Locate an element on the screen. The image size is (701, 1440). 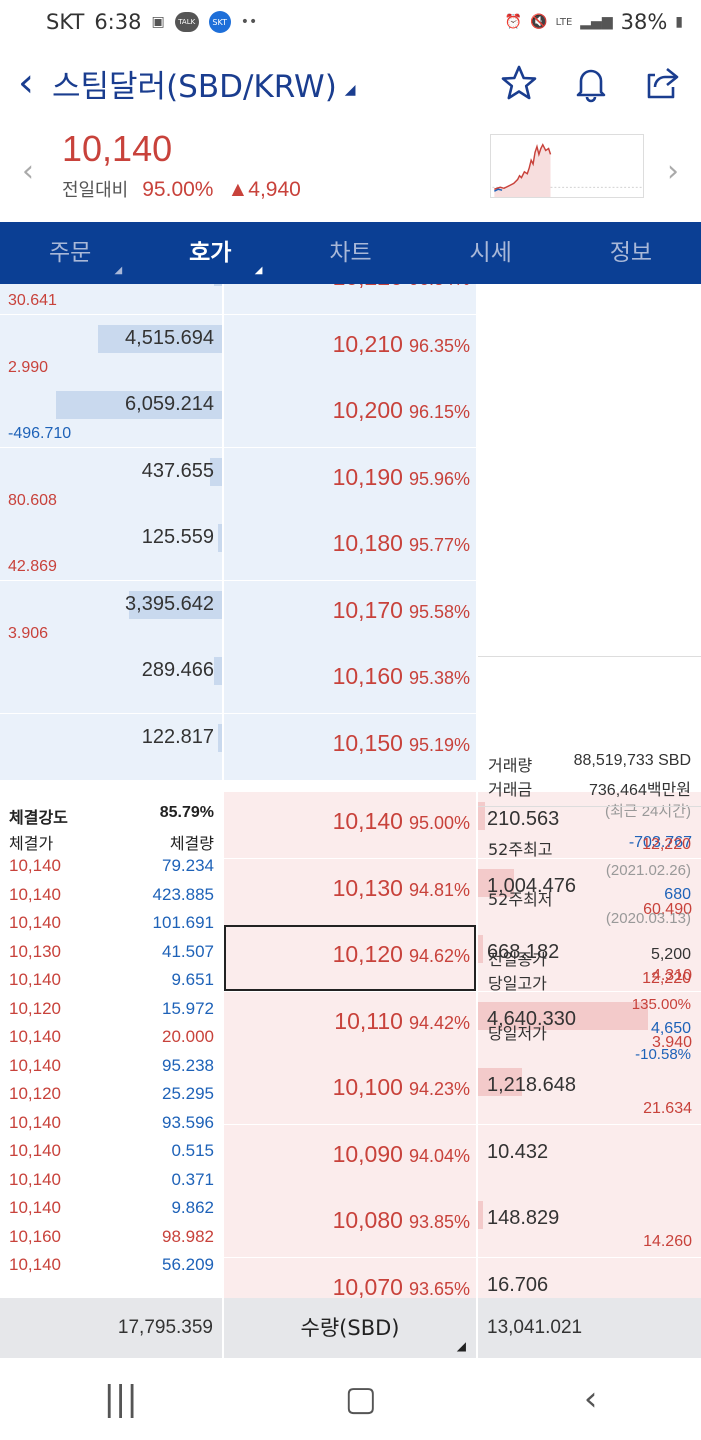
ask-qty-change: 80.608 is located at coordinates (32, 500).